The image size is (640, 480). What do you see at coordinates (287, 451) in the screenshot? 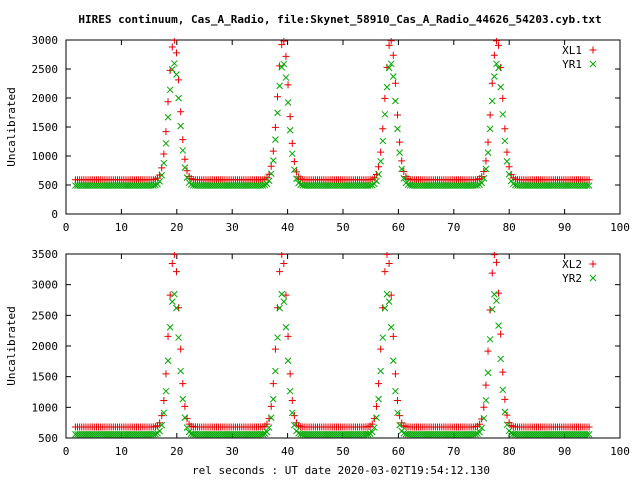
I see `x-tick-label: 40` at bounding box center [287, 451].